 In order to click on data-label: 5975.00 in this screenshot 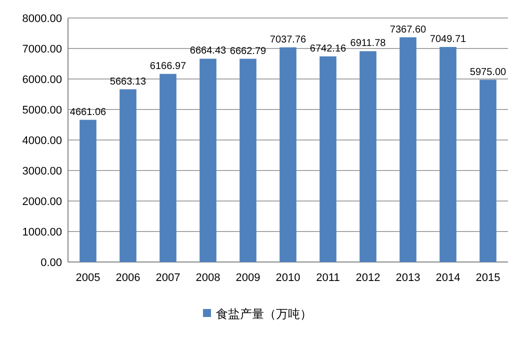, I will do `click(488, 72)`.